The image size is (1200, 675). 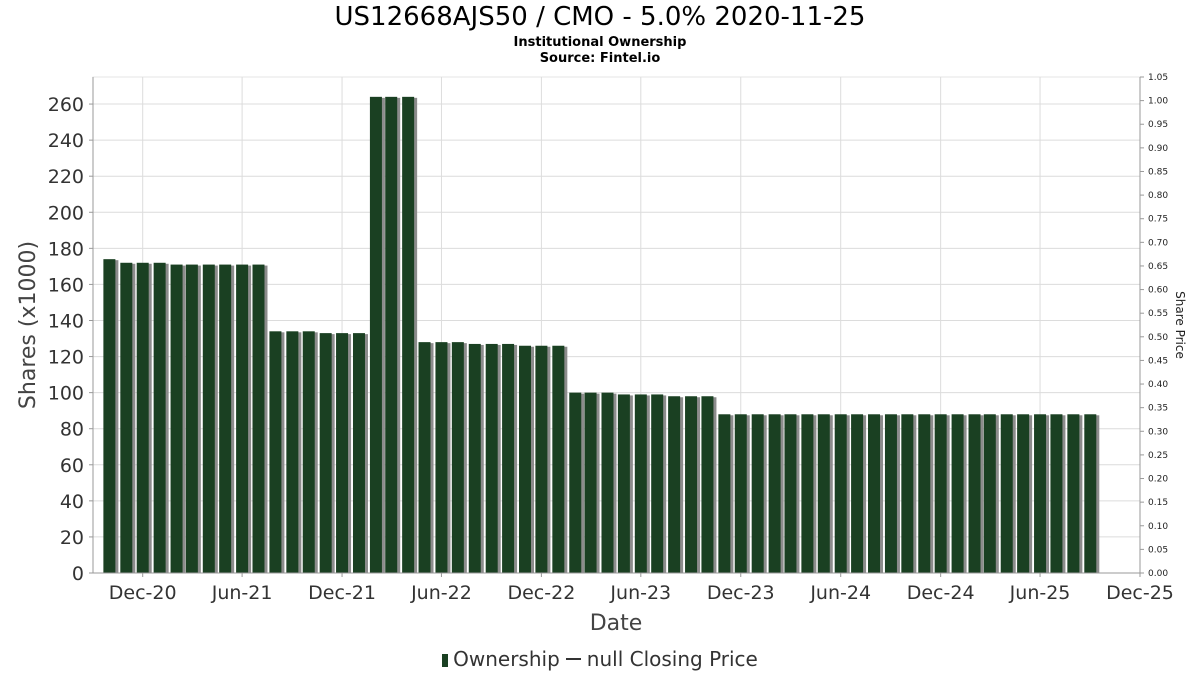 I want to click on y-tick-label: 40, so click(x=72, y=502).